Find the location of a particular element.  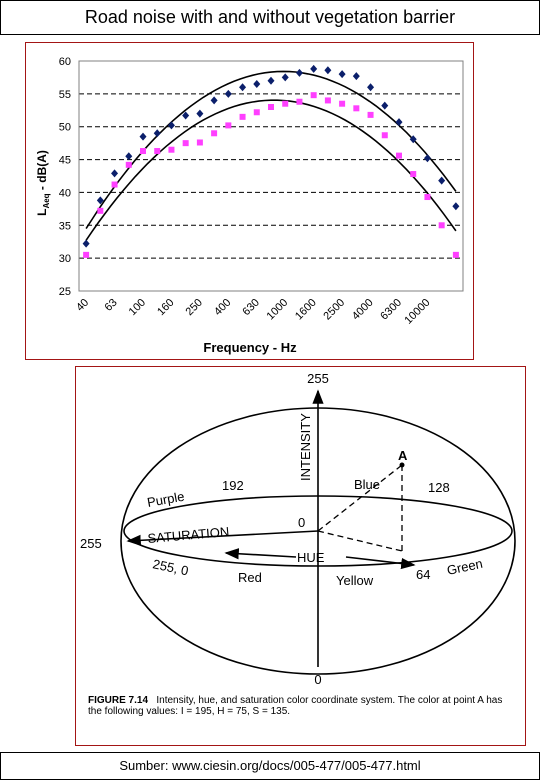

hue-arrow-left is located at coordinates (260, 554).